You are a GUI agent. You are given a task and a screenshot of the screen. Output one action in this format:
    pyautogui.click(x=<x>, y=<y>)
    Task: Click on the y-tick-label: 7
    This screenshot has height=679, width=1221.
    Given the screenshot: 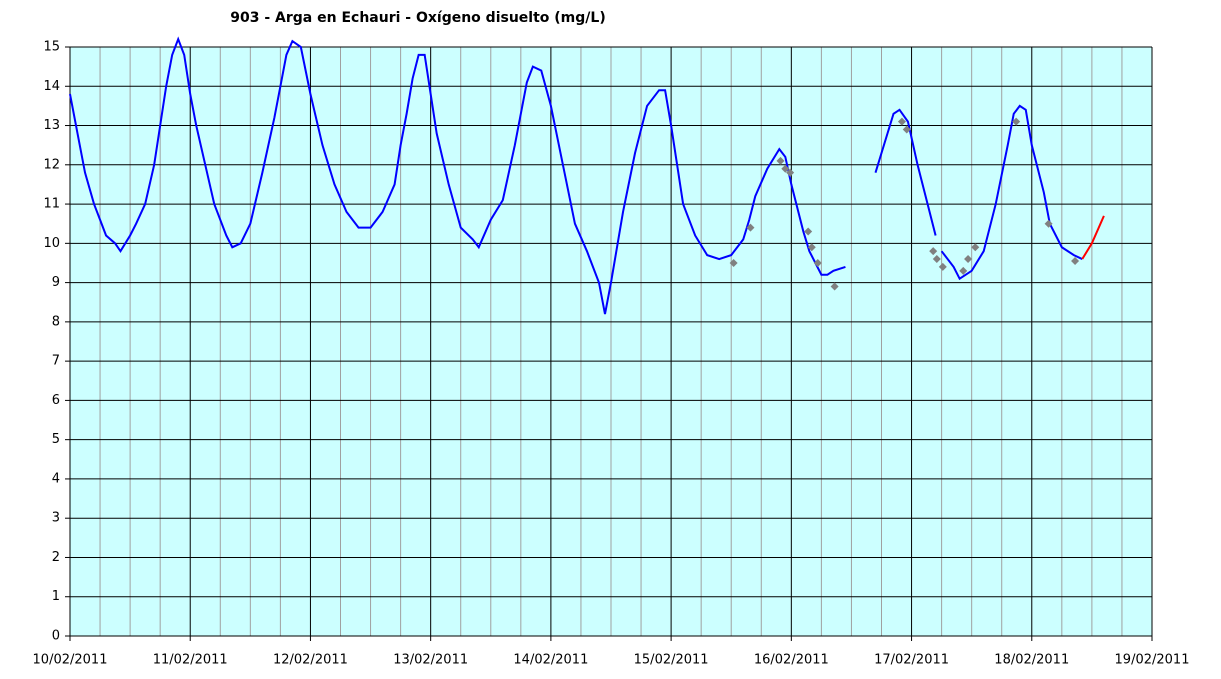 What is the action you would take?
    pyautogui.click(x=56, y=361)
    